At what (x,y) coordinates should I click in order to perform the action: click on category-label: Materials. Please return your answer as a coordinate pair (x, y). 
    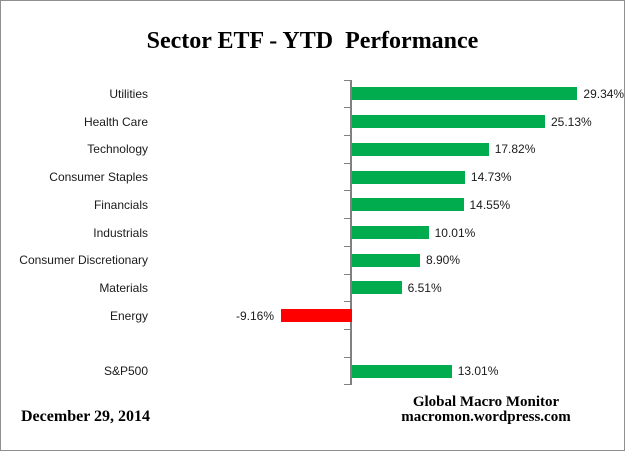
    Looking at the image, I should click on (123, 287).